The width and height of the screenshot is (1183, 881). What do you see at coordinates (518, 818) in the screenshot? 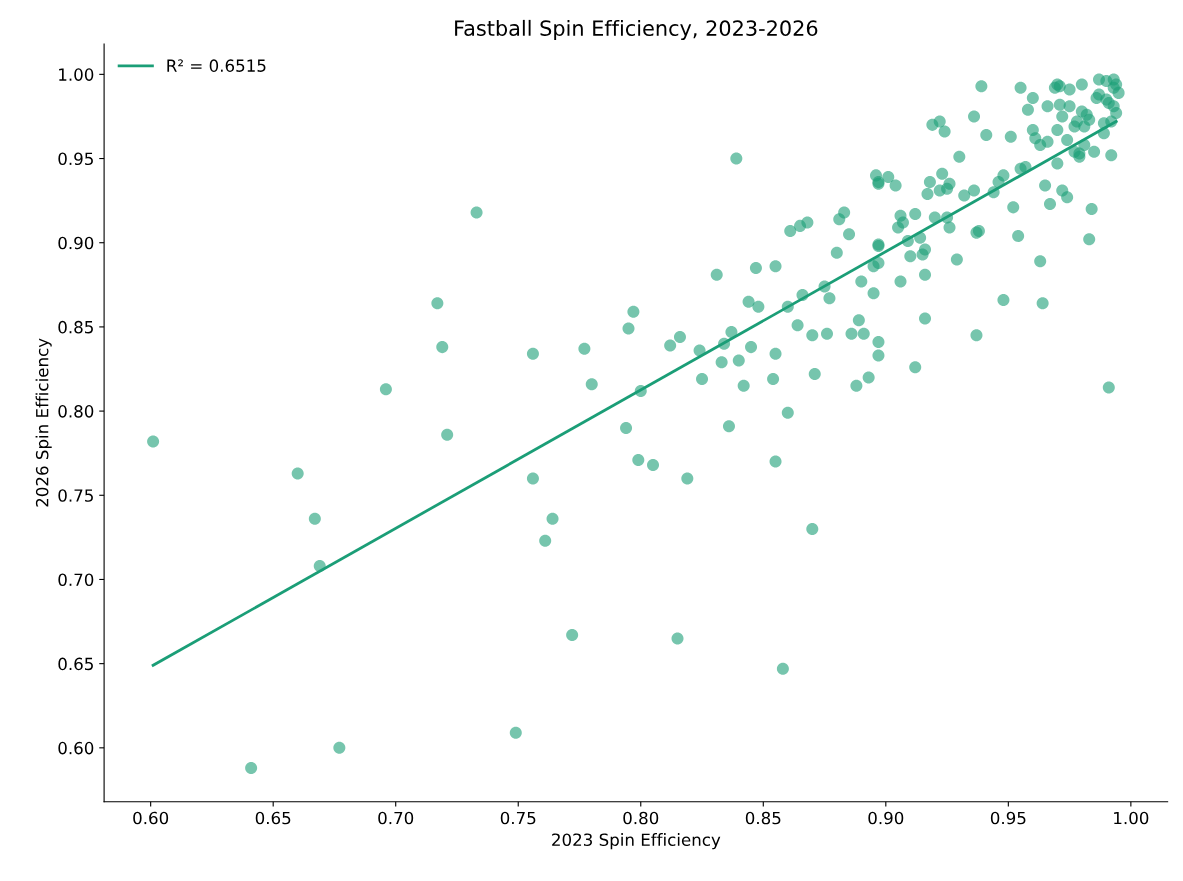
I see `x-tick-label: 0.75` at bounding box center [518, 818].